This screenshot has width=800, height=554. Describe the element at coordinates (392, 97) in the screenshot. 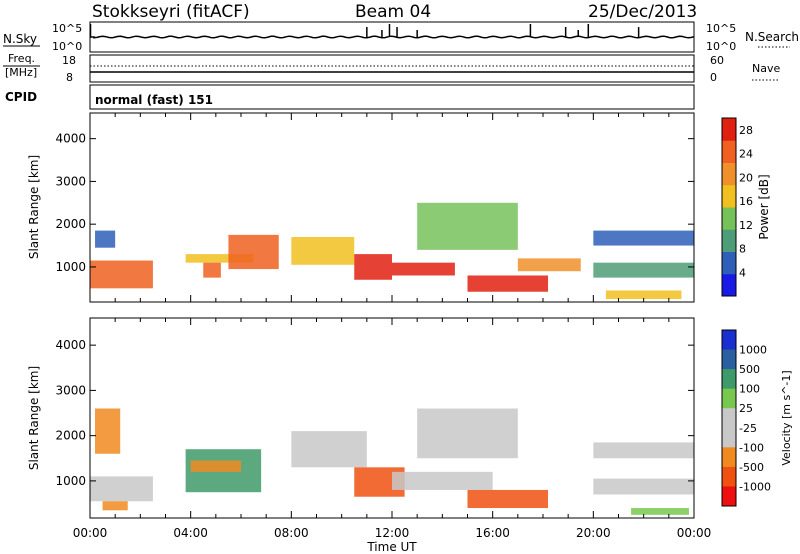

I see `cpid-frame` at that location.